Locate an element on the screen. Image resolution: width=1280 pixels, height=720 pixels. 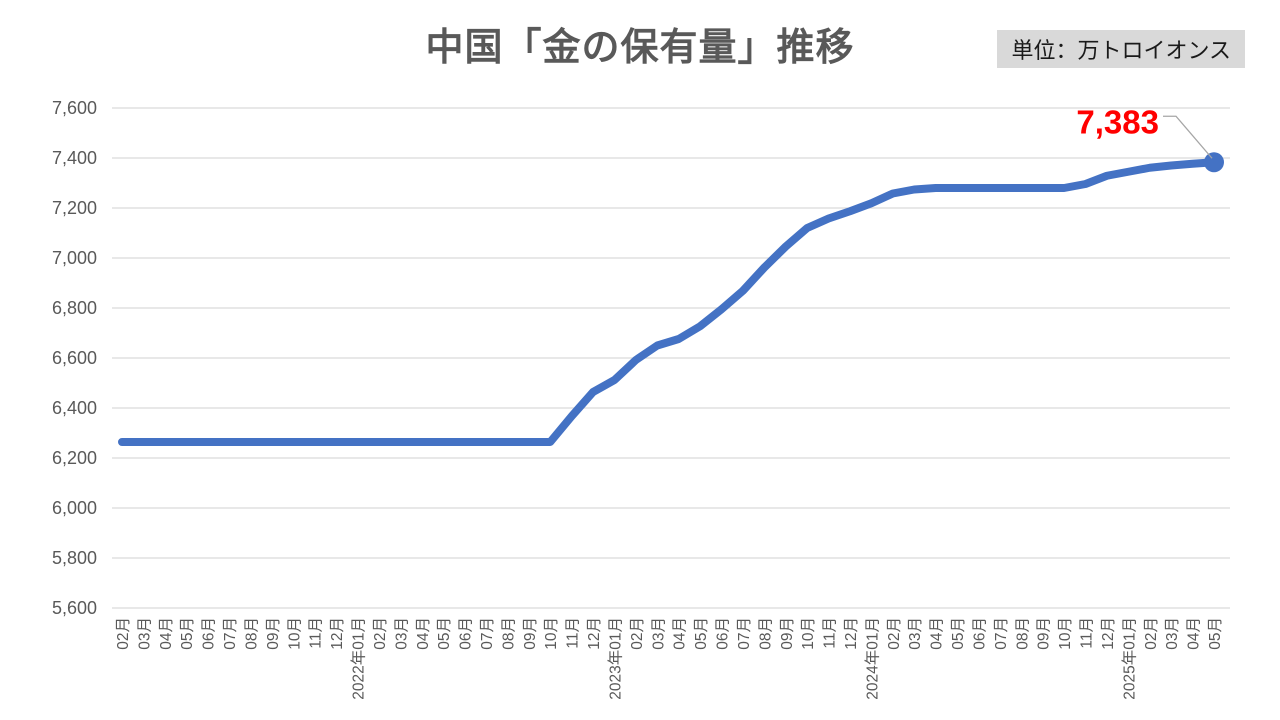
chart-title: 中国「金の保有量」推移 is located at coordinates (640, 48).